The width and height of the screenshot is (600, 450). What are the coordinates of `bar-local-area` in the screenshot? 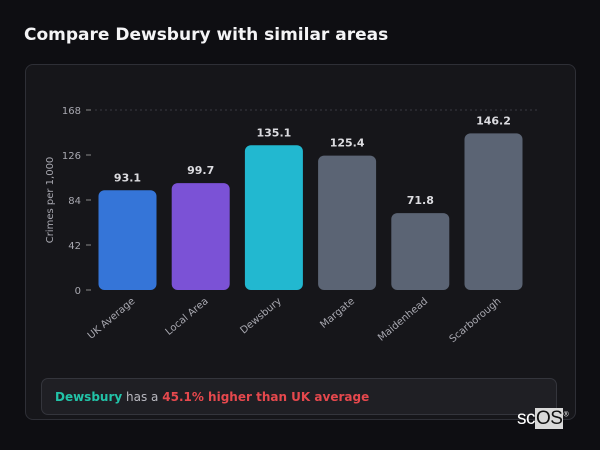 It's located at (200, 236).